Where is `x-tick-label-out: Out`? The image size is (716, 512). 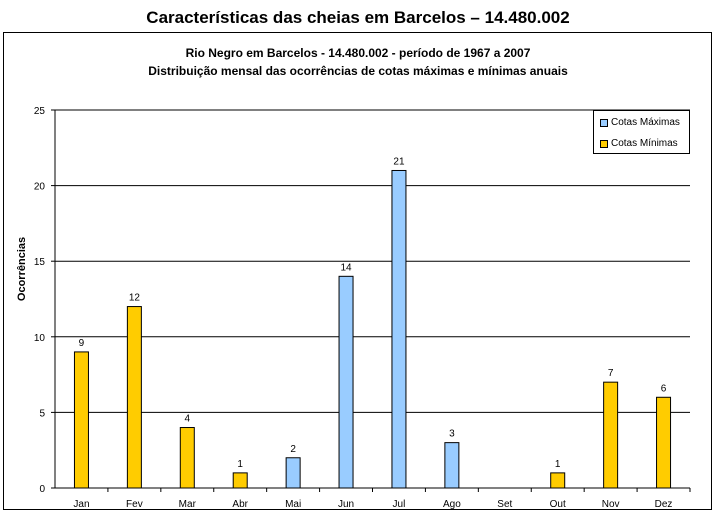
x-tick-label-out: Out is located at coordinates (558, 504).